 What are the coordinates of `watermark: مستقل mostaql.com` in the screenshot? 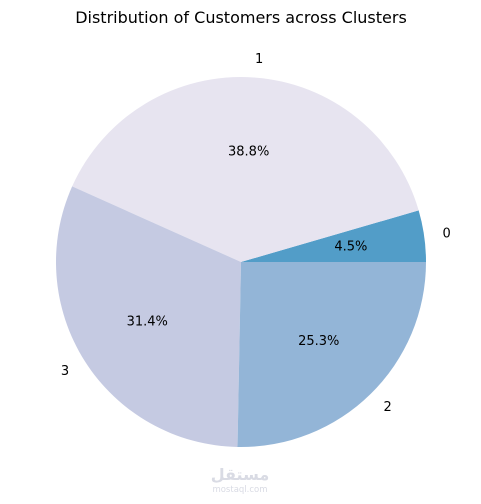 It's located at (240, 480).